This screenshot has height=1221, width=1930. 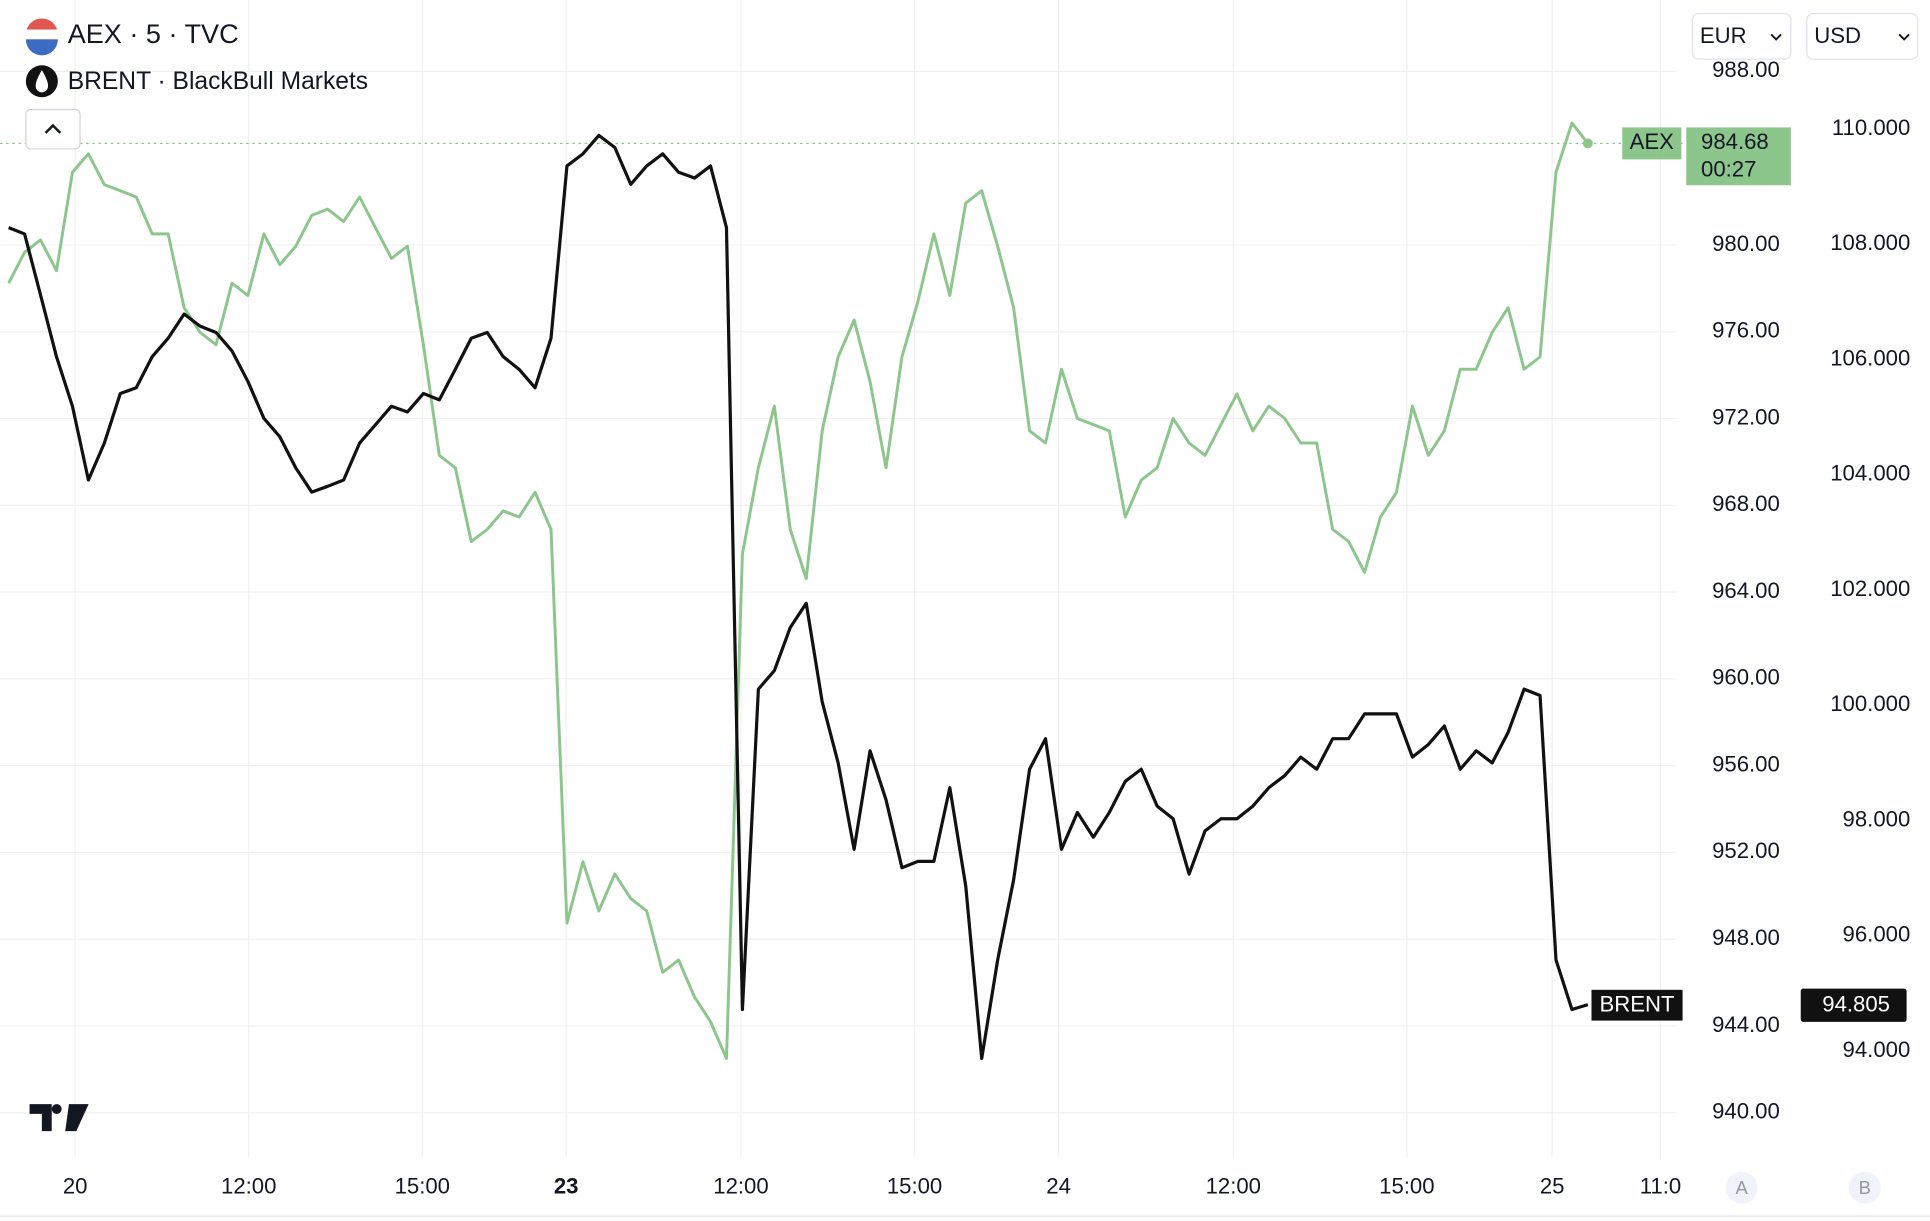 I want to click on y2-tick-label: 110.000, so click(x=1871, y=127).